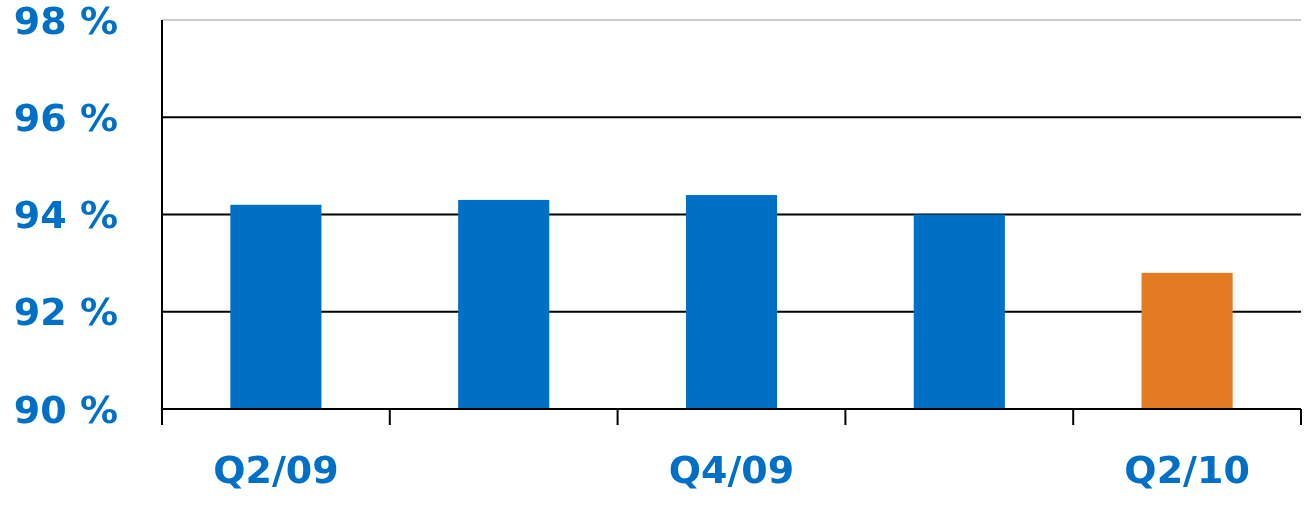  What do you see at coordinates (65, 21) in the screenshot?
I see `y-tick-label: 98 %` at bounding box center [65, 21].